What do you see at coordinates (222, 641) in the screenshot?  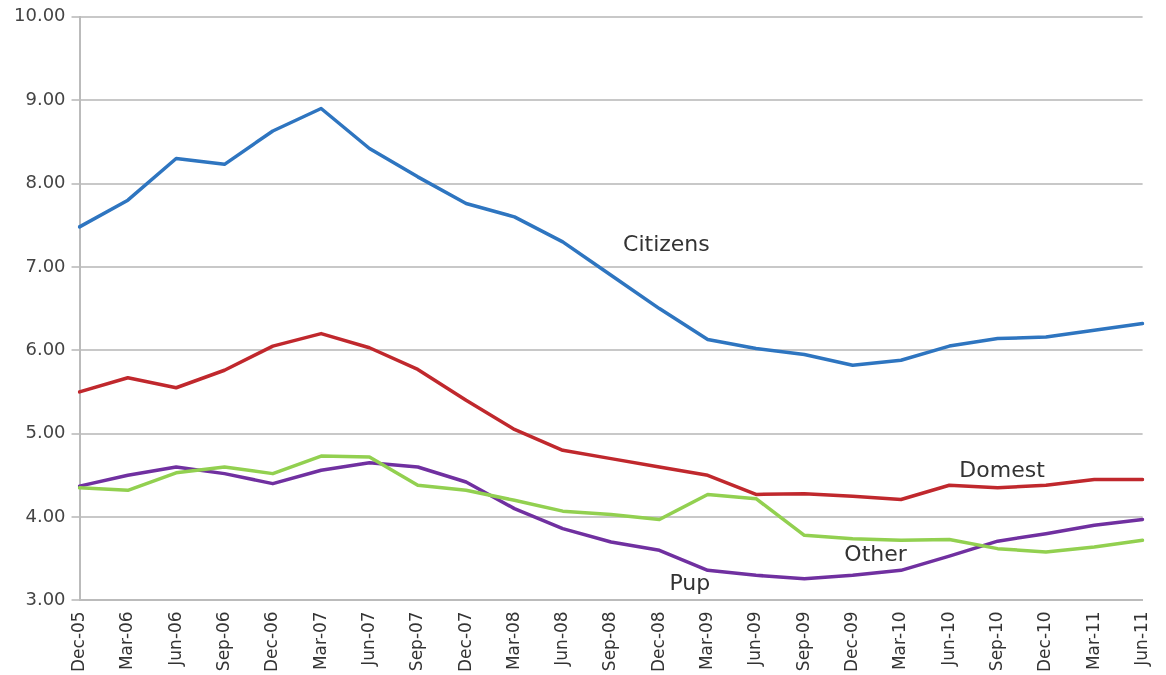 I see `x-tick-label: Sep-06` at bounding box center [222, 641].